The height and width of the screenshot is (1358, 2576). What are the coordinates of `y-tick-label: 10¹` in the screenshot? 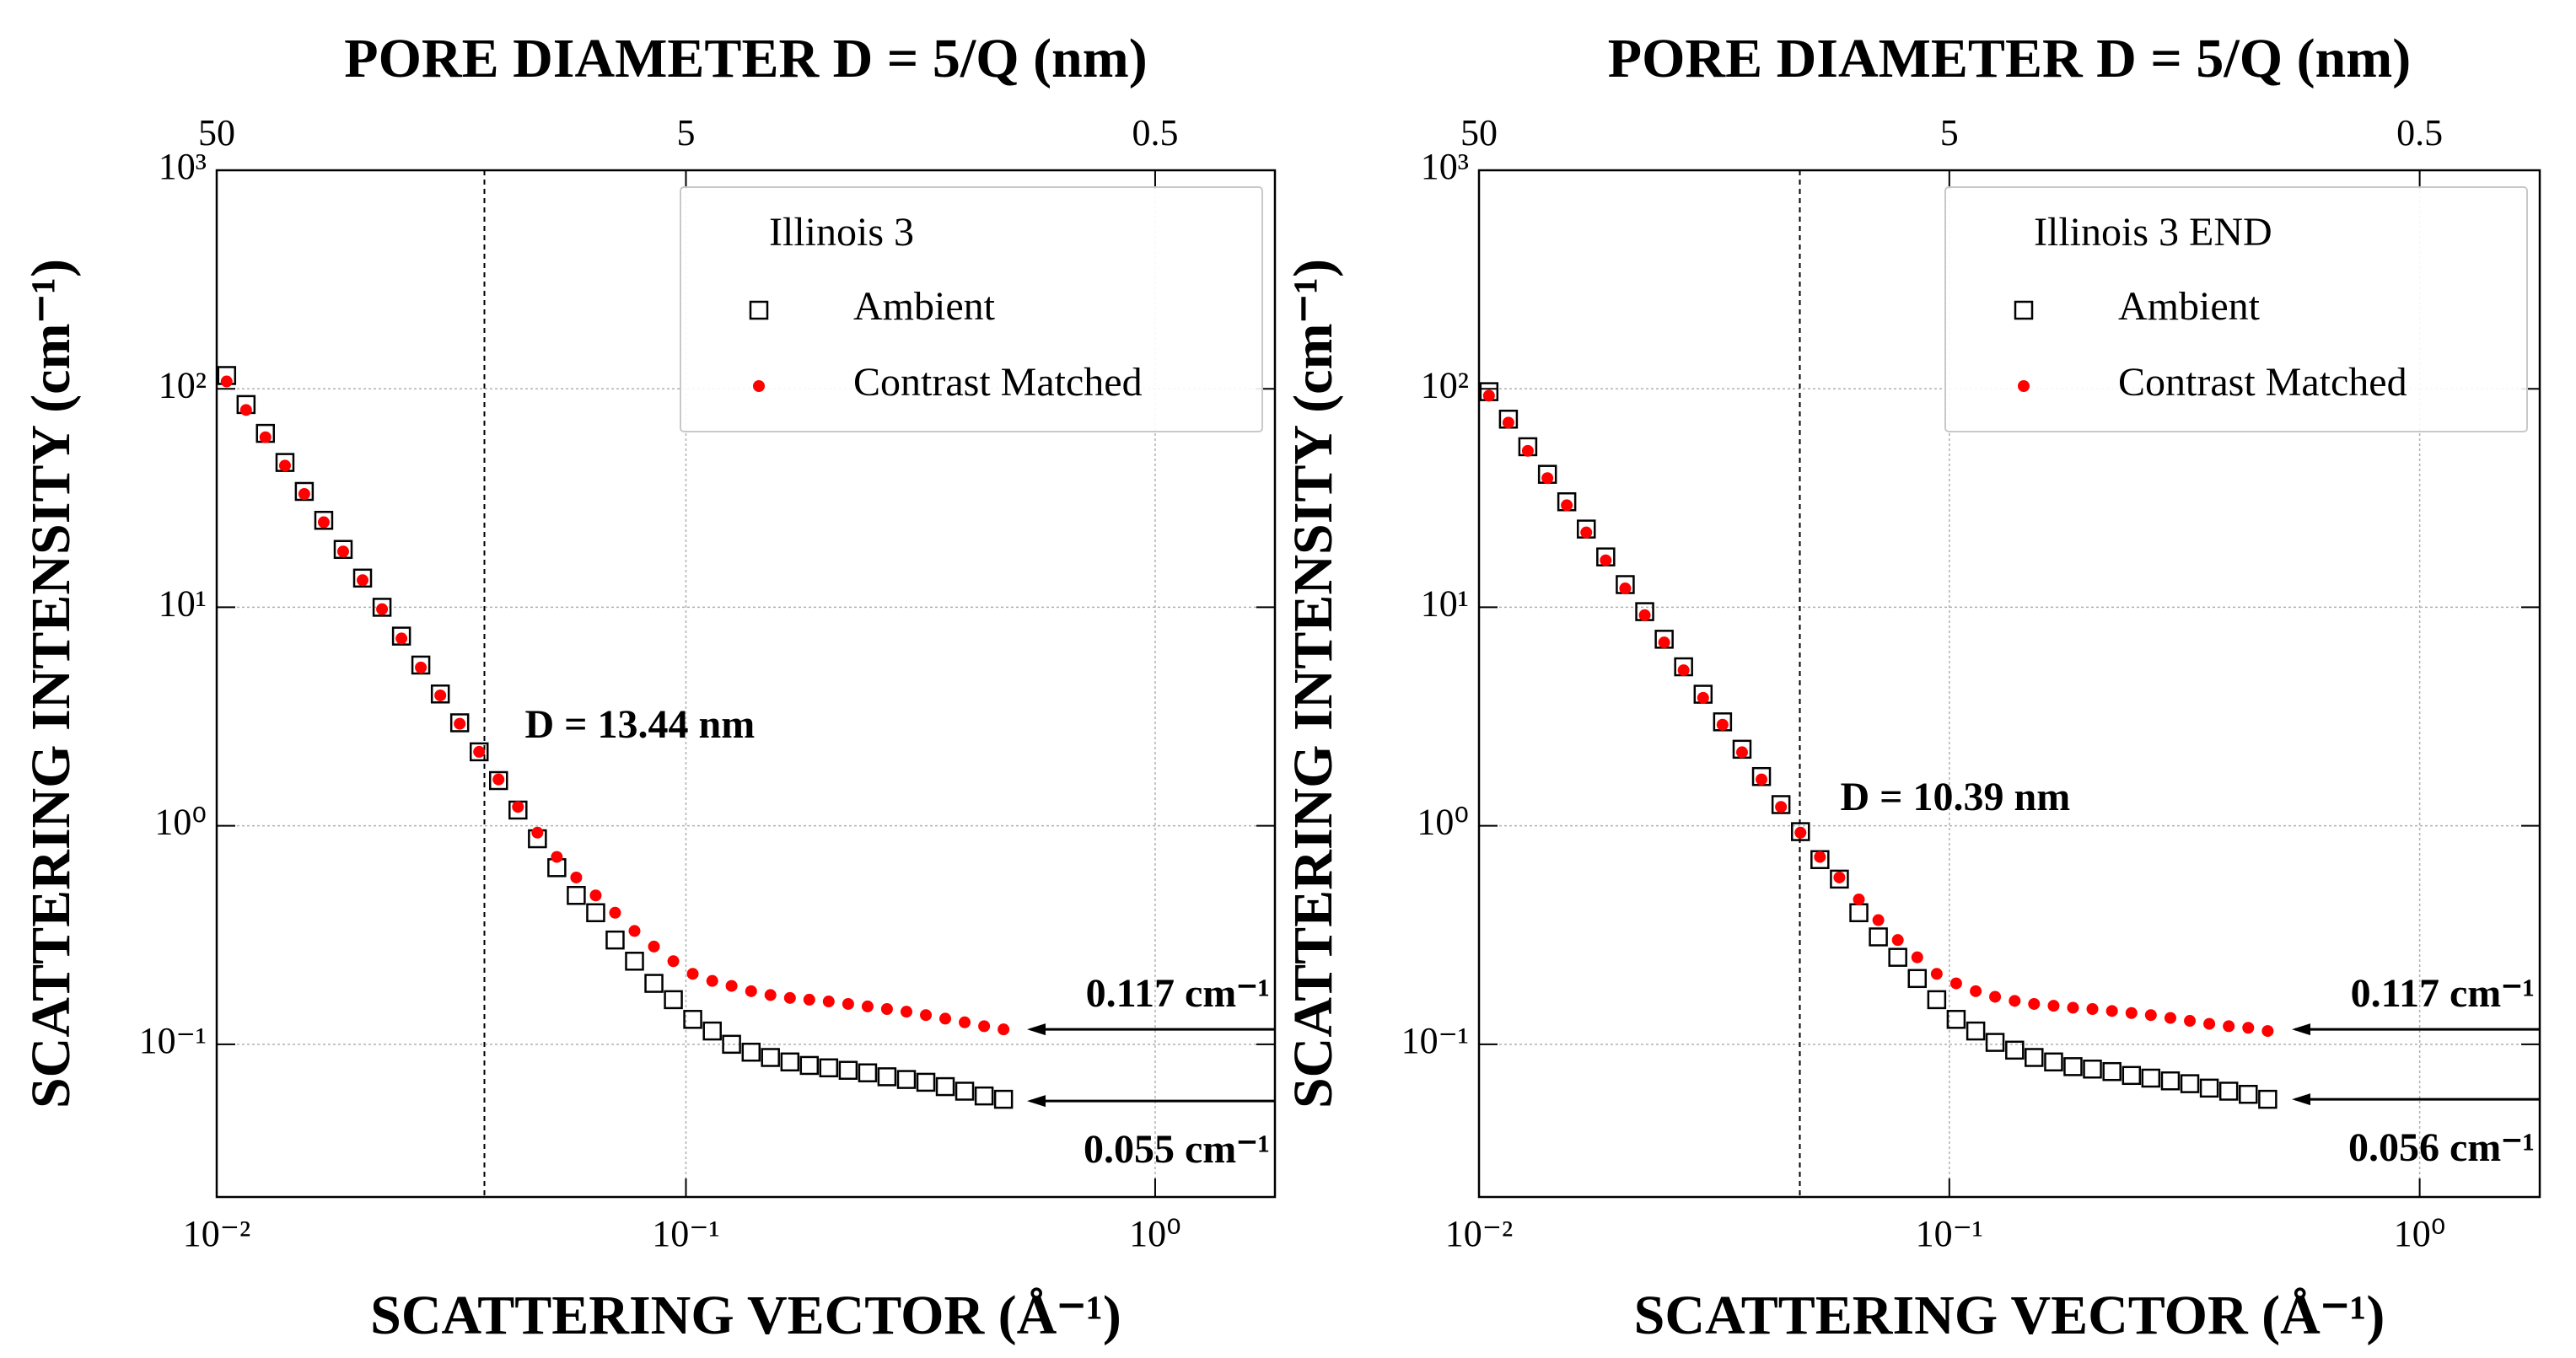 It's located at (183, 604).